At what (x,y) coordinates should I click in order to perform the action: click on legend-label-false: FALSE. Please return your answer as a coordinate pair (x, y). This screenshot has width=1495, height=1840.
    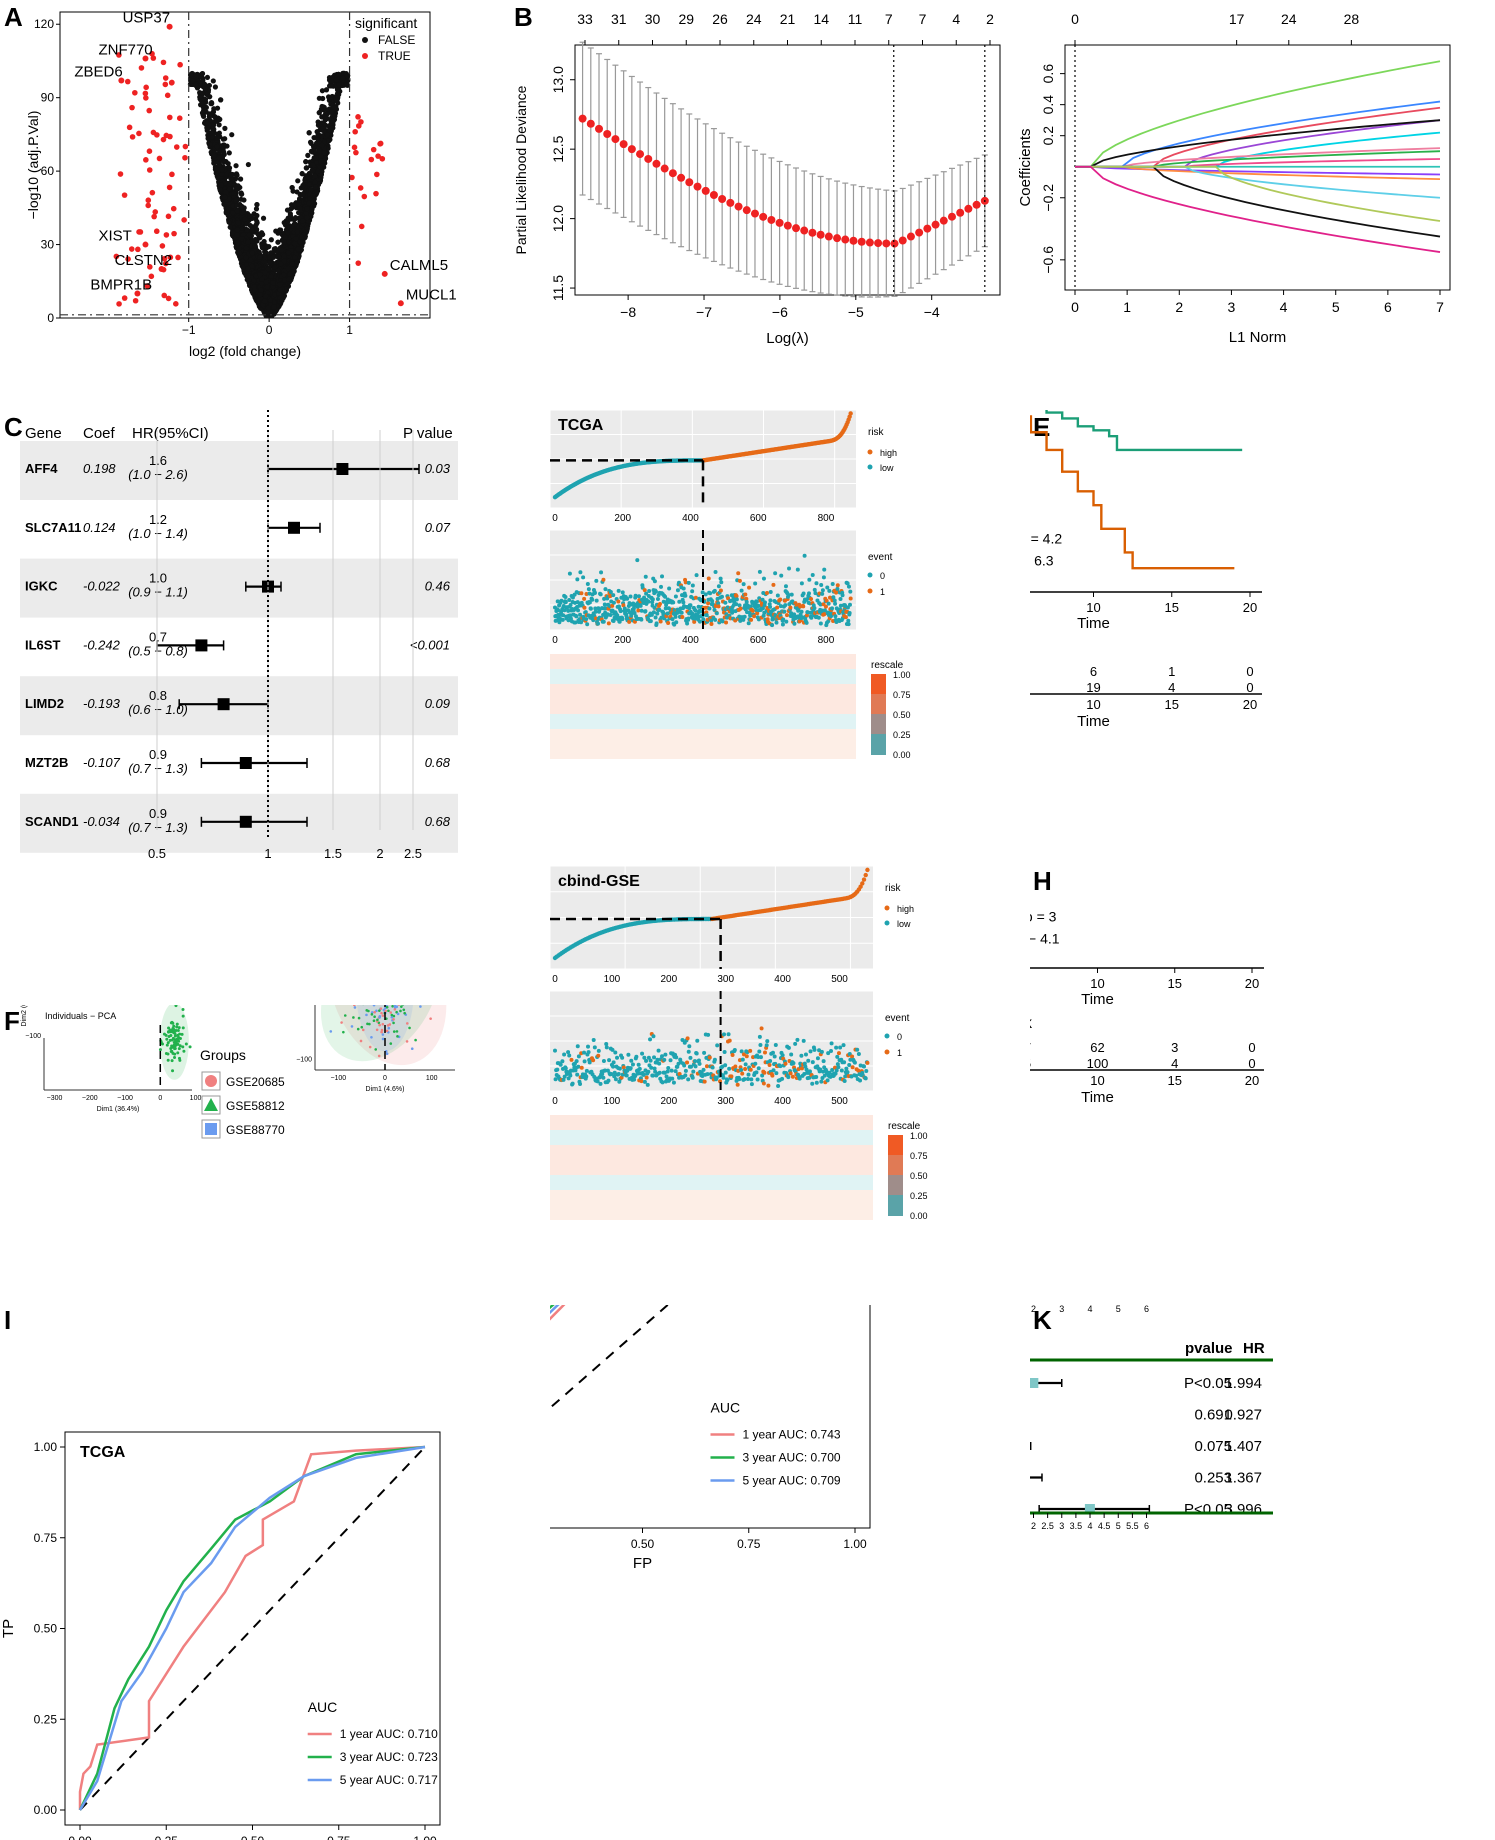
    Looking at the image, I should click on (396, 40).